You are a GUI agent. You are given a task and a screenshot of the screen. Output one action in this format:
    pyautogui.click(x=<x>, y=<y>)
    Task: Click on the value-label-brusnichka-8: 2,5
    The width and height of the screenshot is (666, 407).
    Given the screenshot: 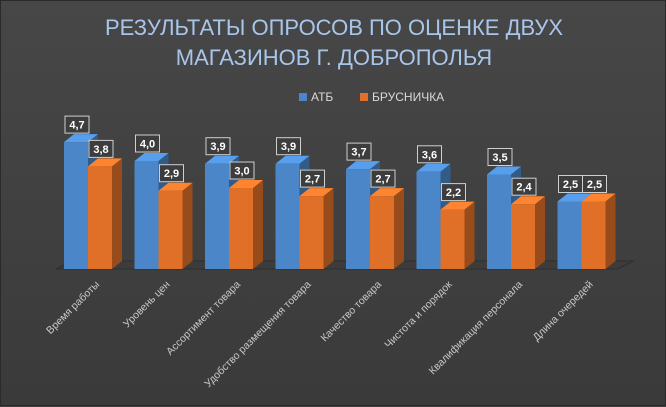 What is the action you would take?
    pyautogui.click(x=594, y=184)
    